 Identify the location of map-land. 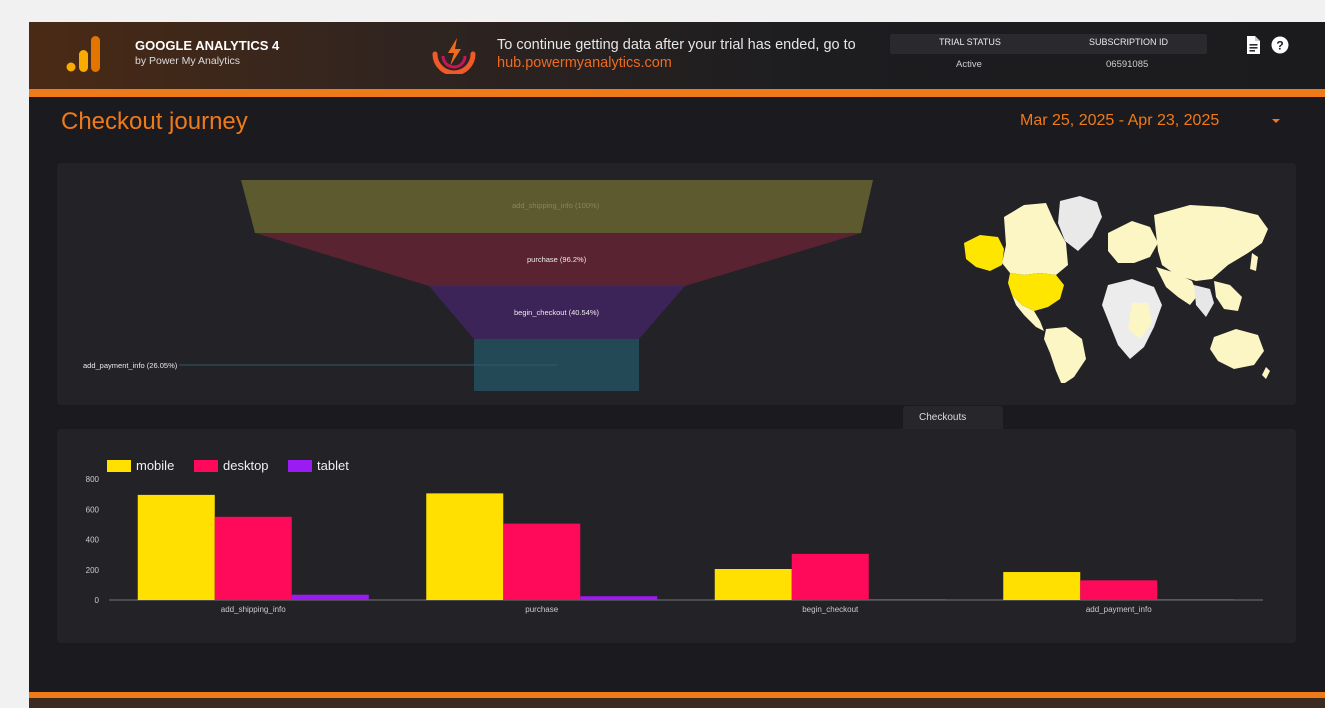
(1117, 289).